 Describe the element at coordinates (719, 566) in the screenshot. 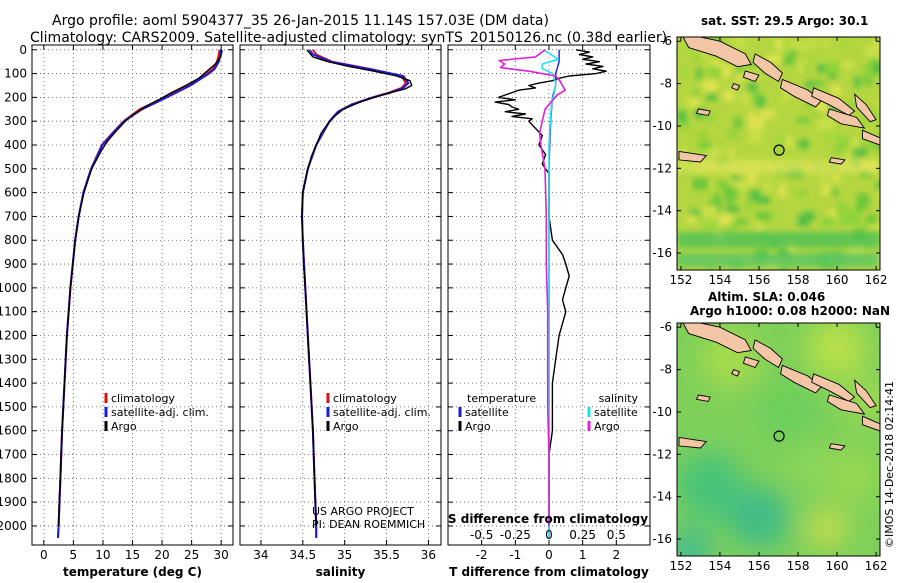

I see `lon-tick-label: 154` at that location.